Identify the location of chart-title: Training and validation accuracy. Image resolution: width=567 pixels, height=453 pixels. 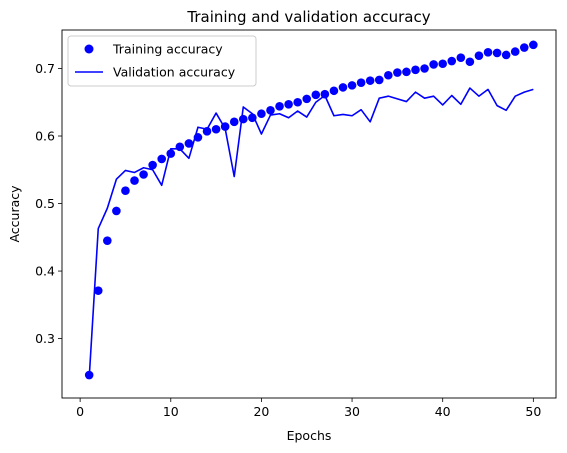
(308, 17).